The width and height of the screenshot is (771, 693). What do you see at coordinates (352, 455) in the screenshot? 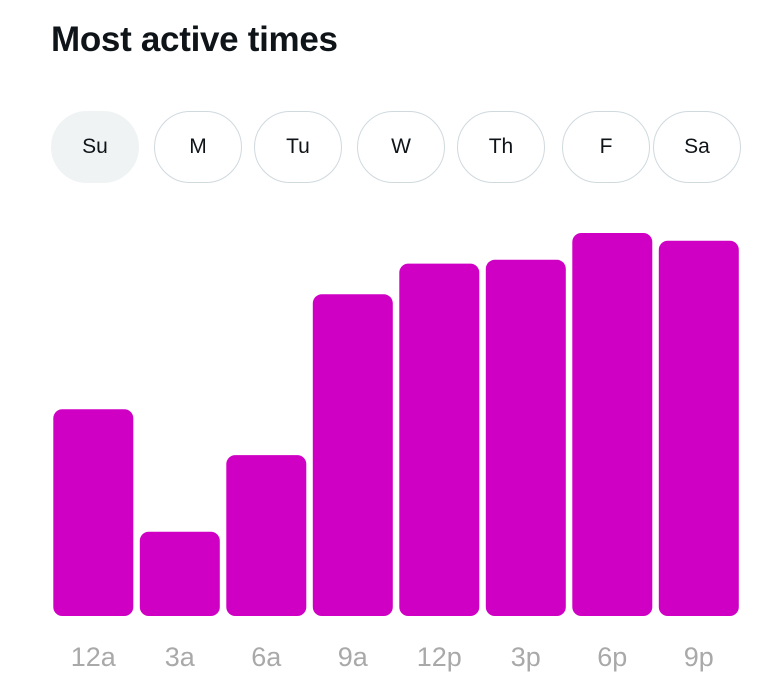
I see `bar-9a` at bounding box center [352, 455].